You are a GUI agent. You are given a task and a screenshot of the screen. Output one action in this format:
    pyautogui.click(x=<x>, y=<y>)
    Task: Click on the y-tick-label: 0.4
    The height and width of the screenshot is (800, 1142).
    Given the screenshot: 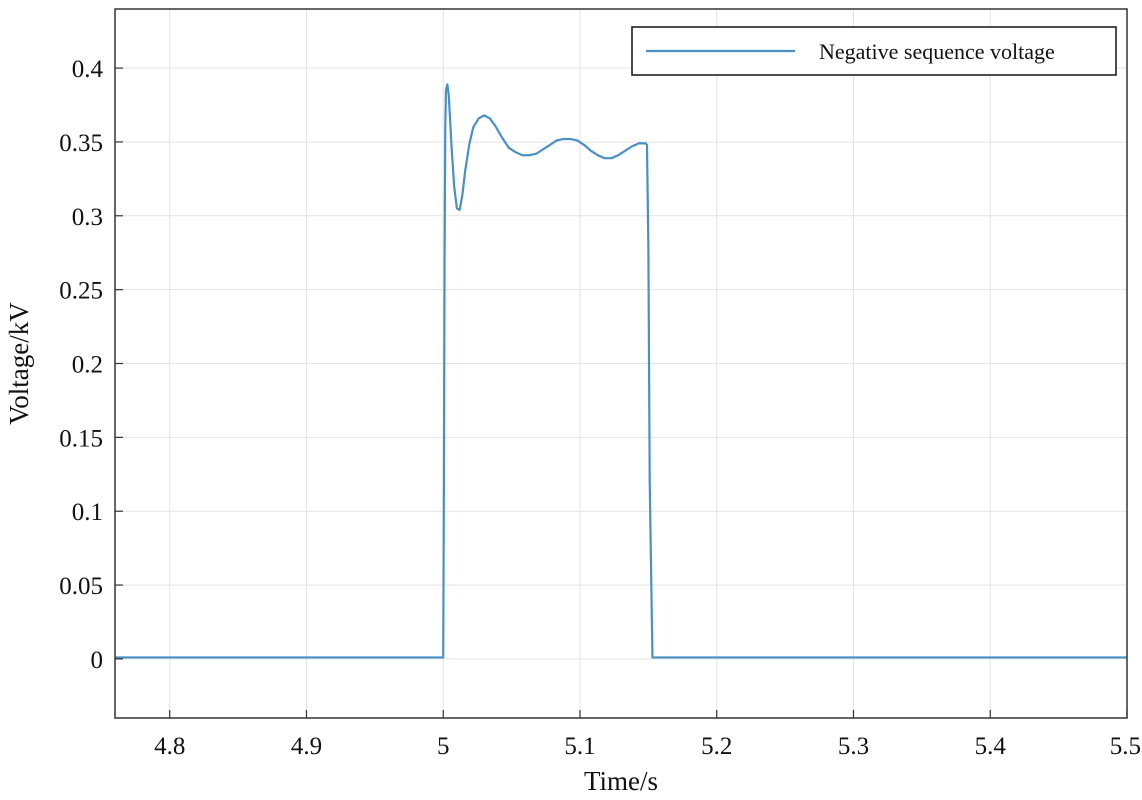 What is the action you would take?
    pyautogui.click(x=88, y=69)
    